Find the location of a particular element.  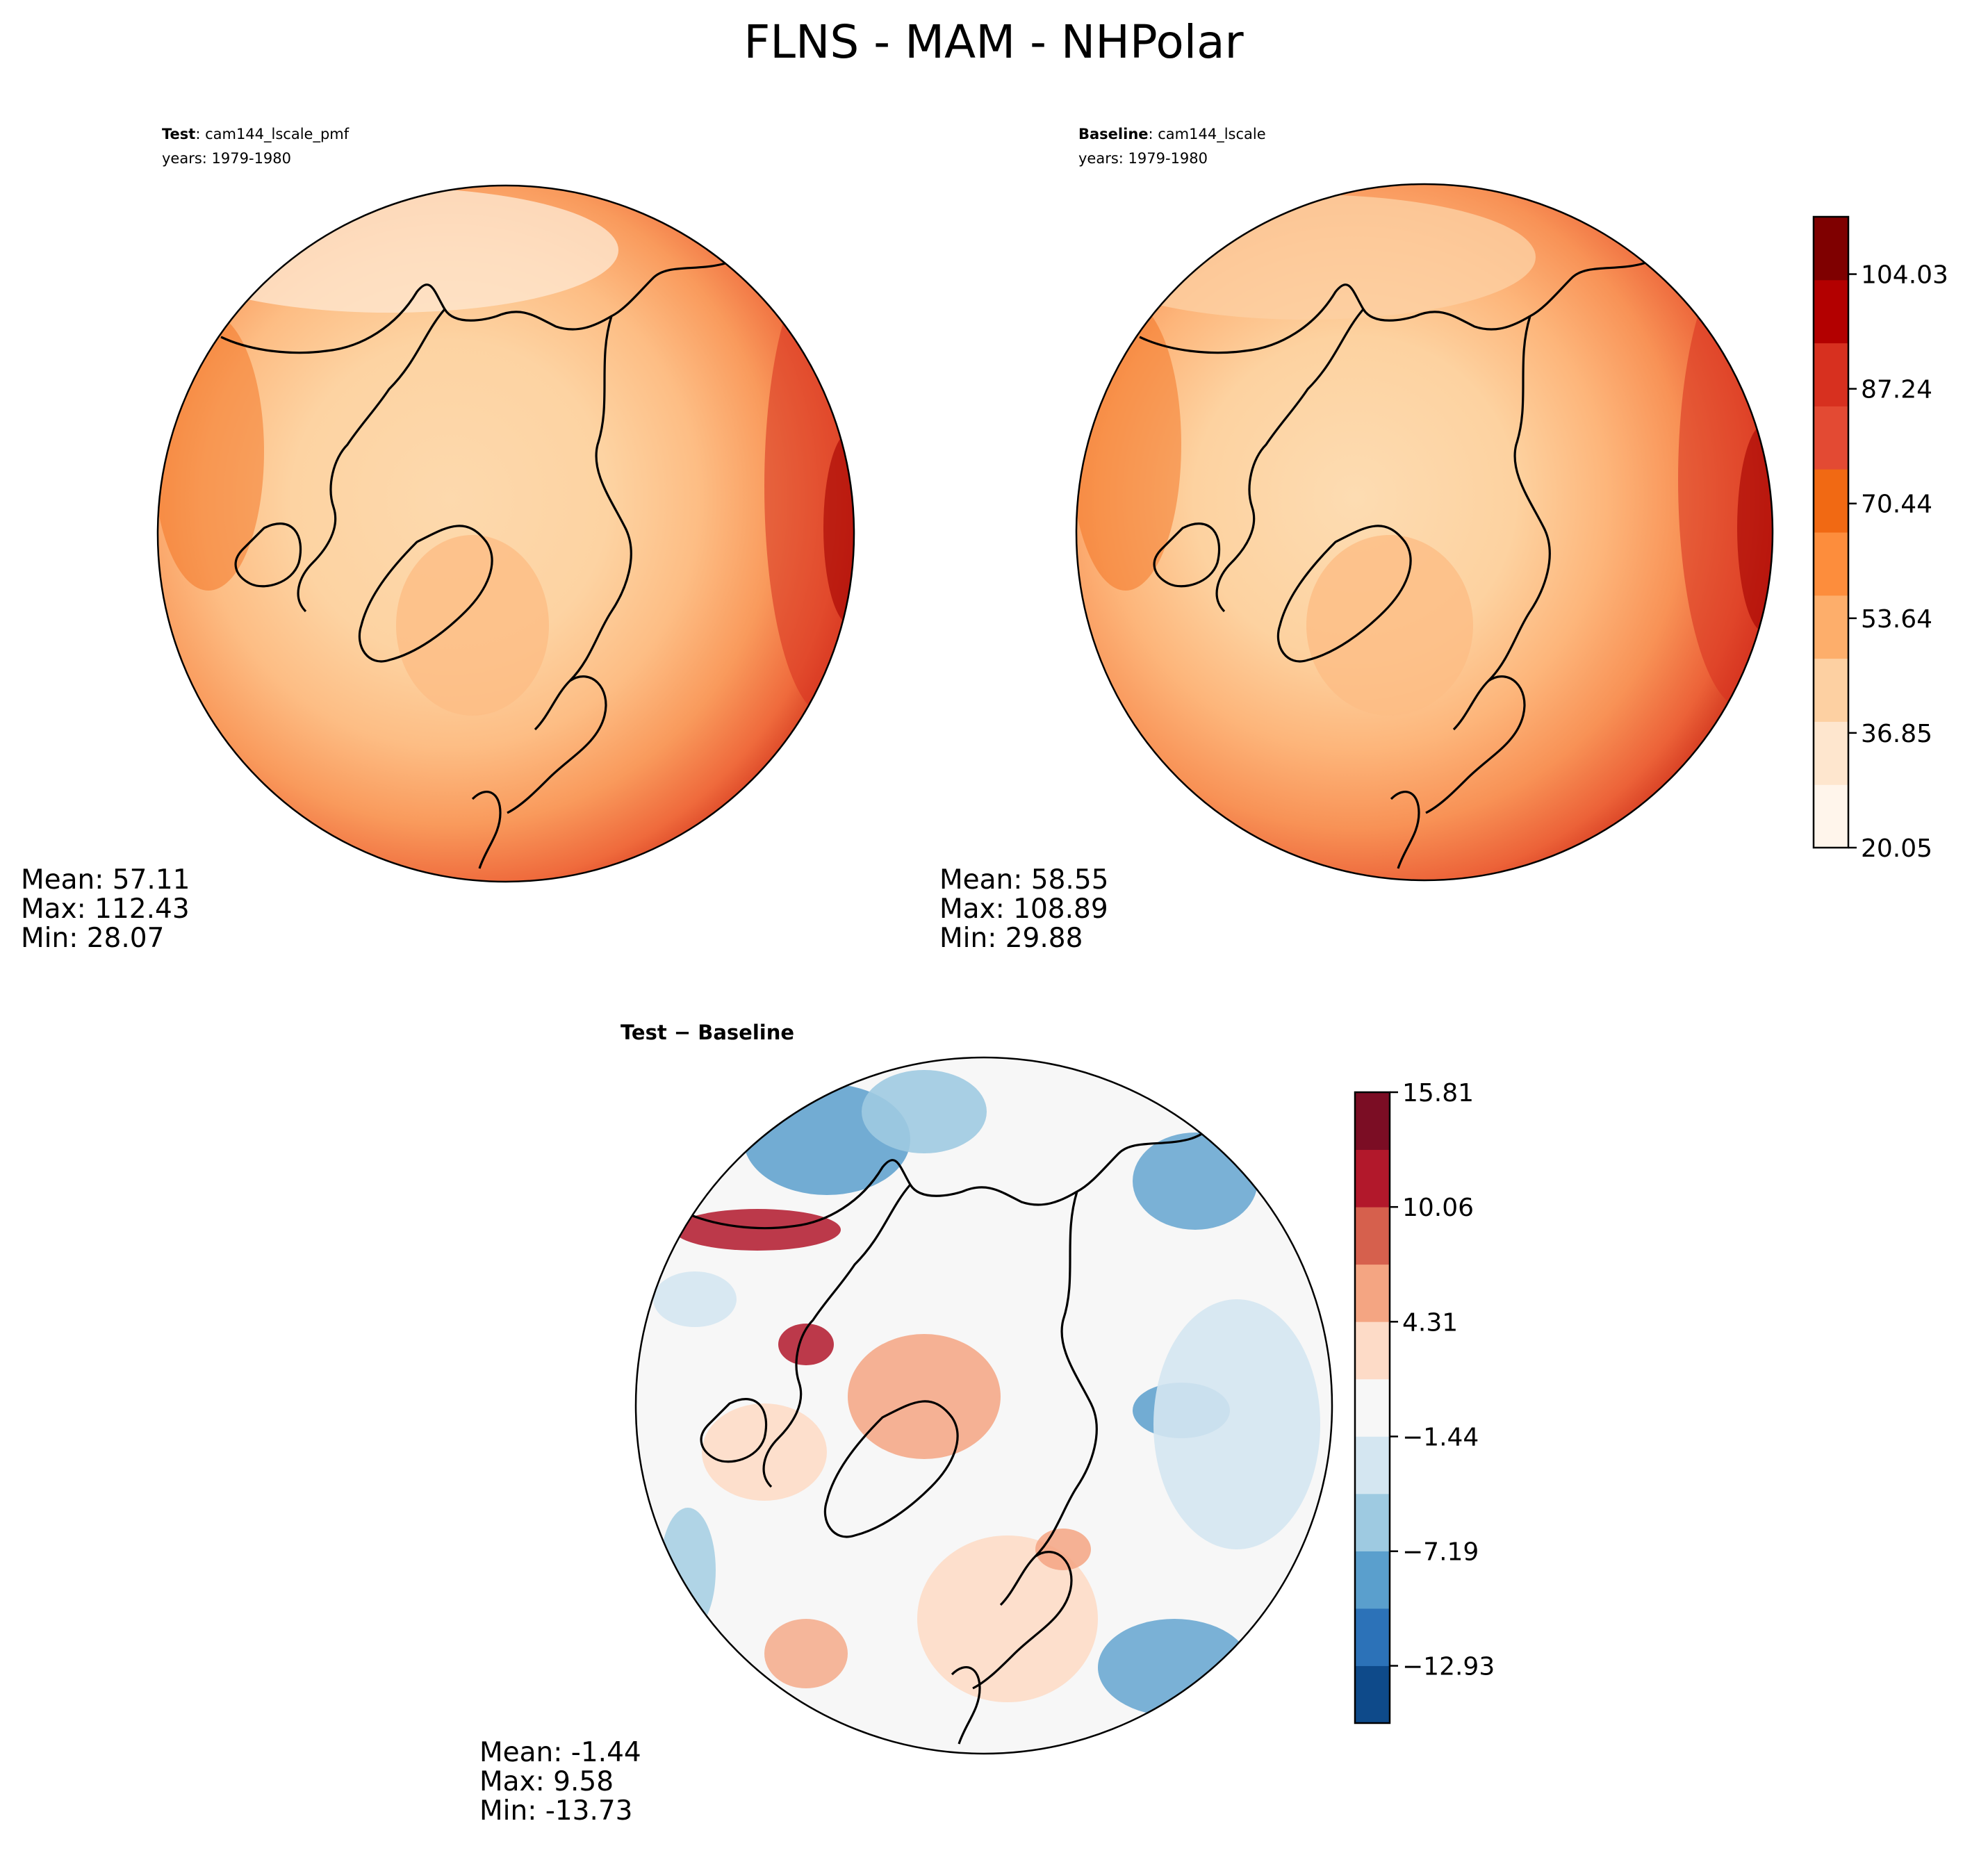

baseline-label-rest: : cam144_lscale is located at coordinates (1207, 134).